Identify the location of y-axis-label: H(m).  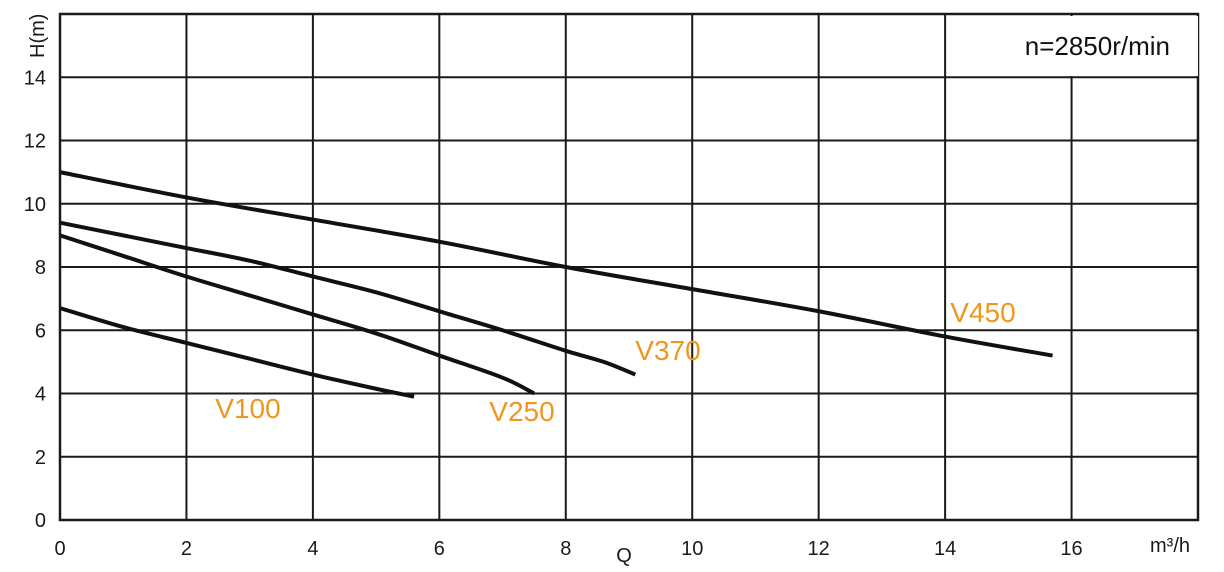
(38, 36).